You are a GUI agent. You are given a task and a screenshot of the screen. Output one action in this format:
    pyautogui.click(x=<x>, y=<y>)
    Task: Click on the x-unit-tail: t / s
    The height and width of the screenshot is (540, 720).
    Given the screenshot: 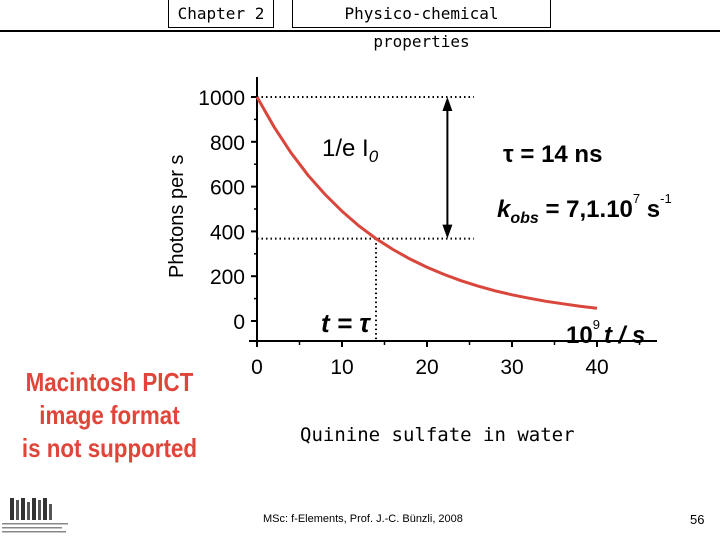 What is the action you would take?
    pyautogui.click(x=624, y=335)
    